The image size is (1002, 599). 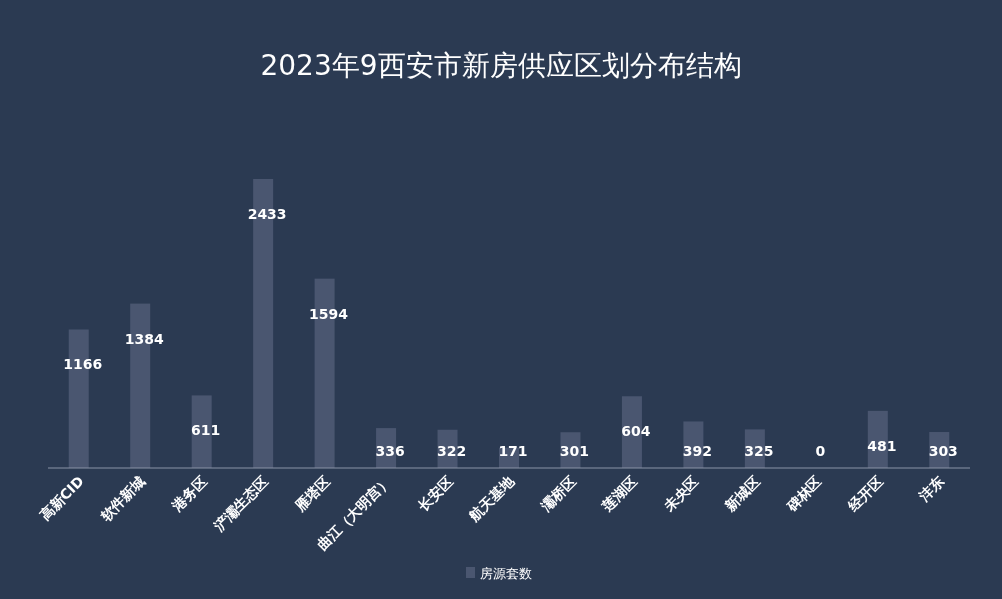 What do you see at coordinates (122, 498) in the screenshot?
I see `x-tick-label: 软件新城` at bounding box center [122, 498].